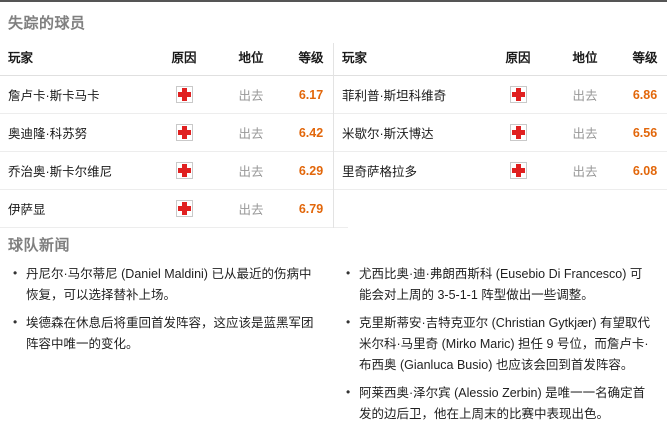  What do you see at coordinates (380, 172) in the screenshot?
I see `player-name: 里奇萨格拉多` at bounding box center [380, 172].